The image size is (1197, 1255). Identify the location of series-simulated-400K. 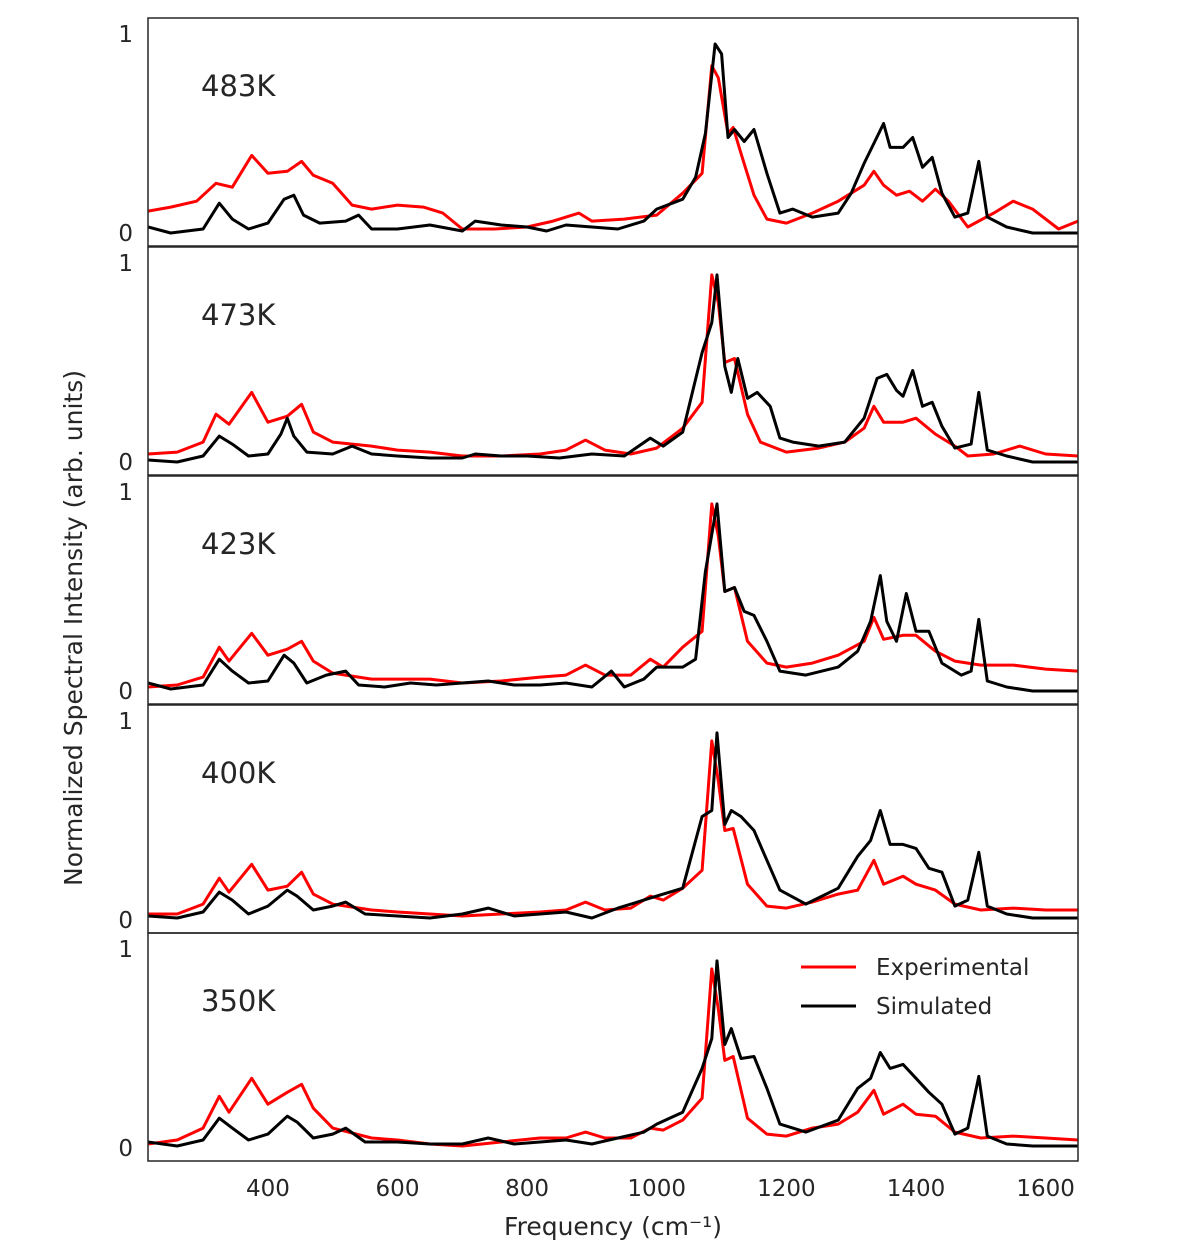
(613, 825).